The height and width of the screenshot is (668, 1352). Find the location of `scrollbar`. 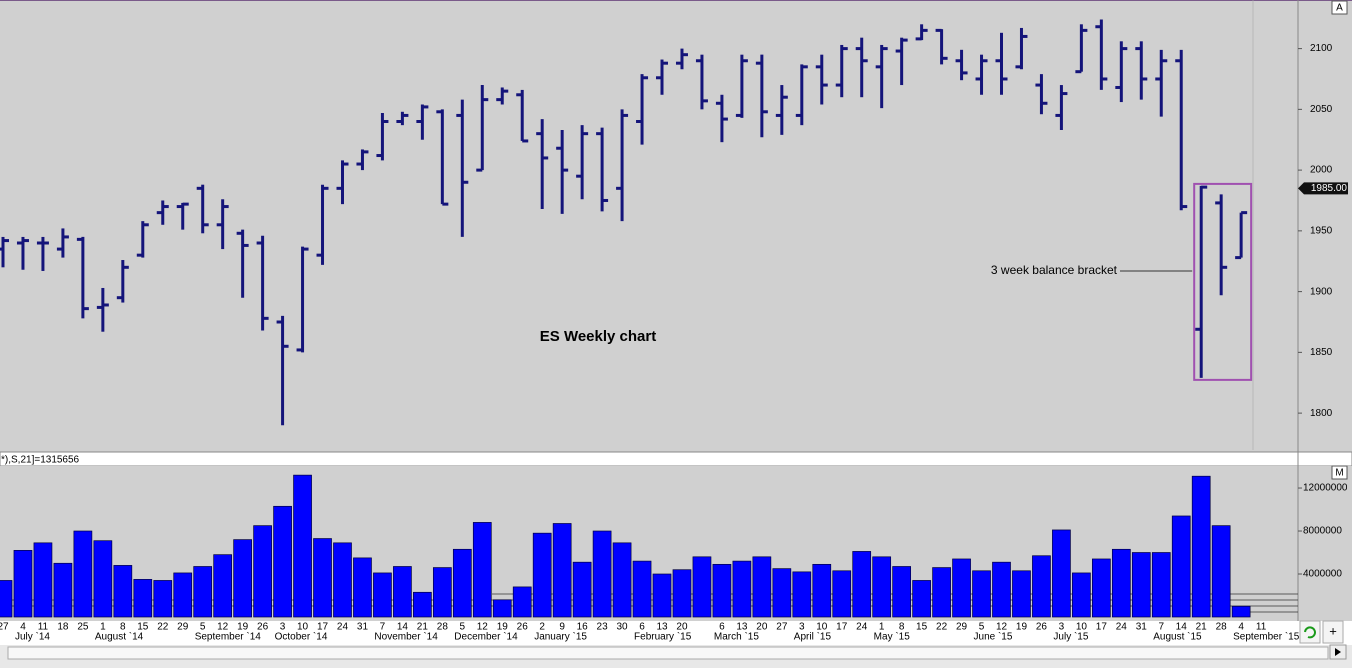

scrollbar is located at coordinates (668, 653).